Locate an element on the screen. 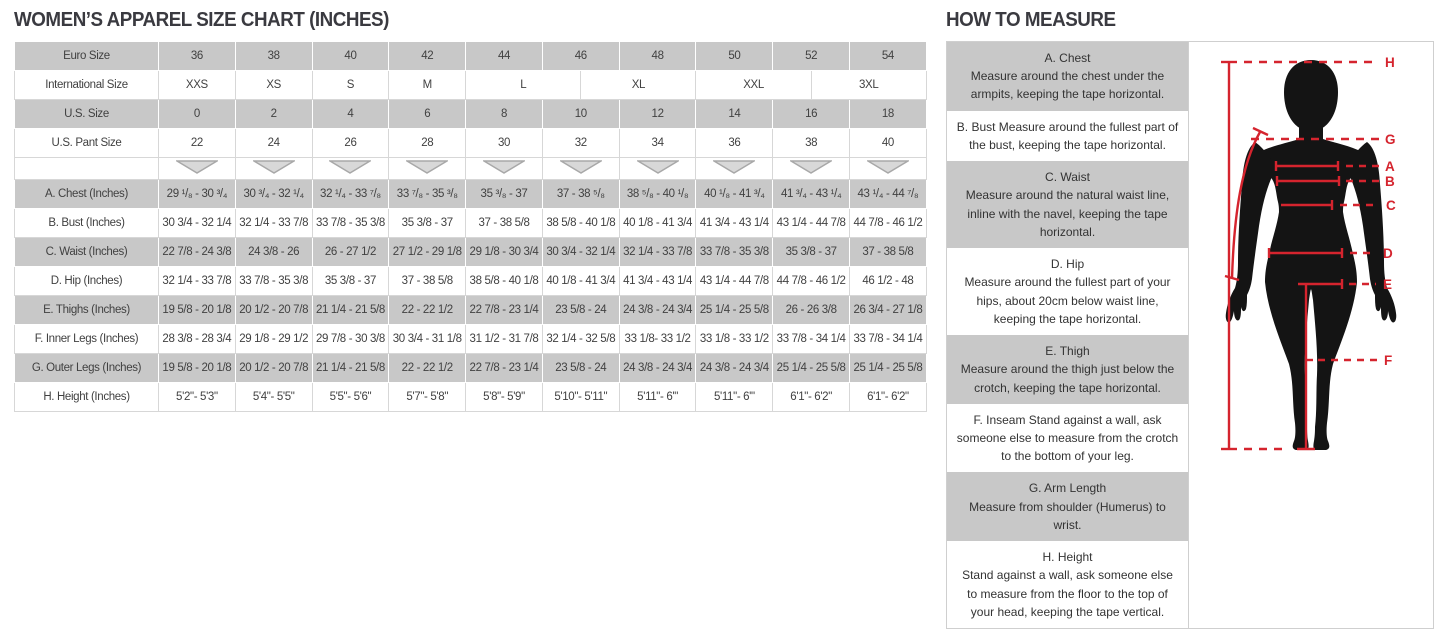  row-label: U.S. Pant Size is located at coordinates (86, 143).